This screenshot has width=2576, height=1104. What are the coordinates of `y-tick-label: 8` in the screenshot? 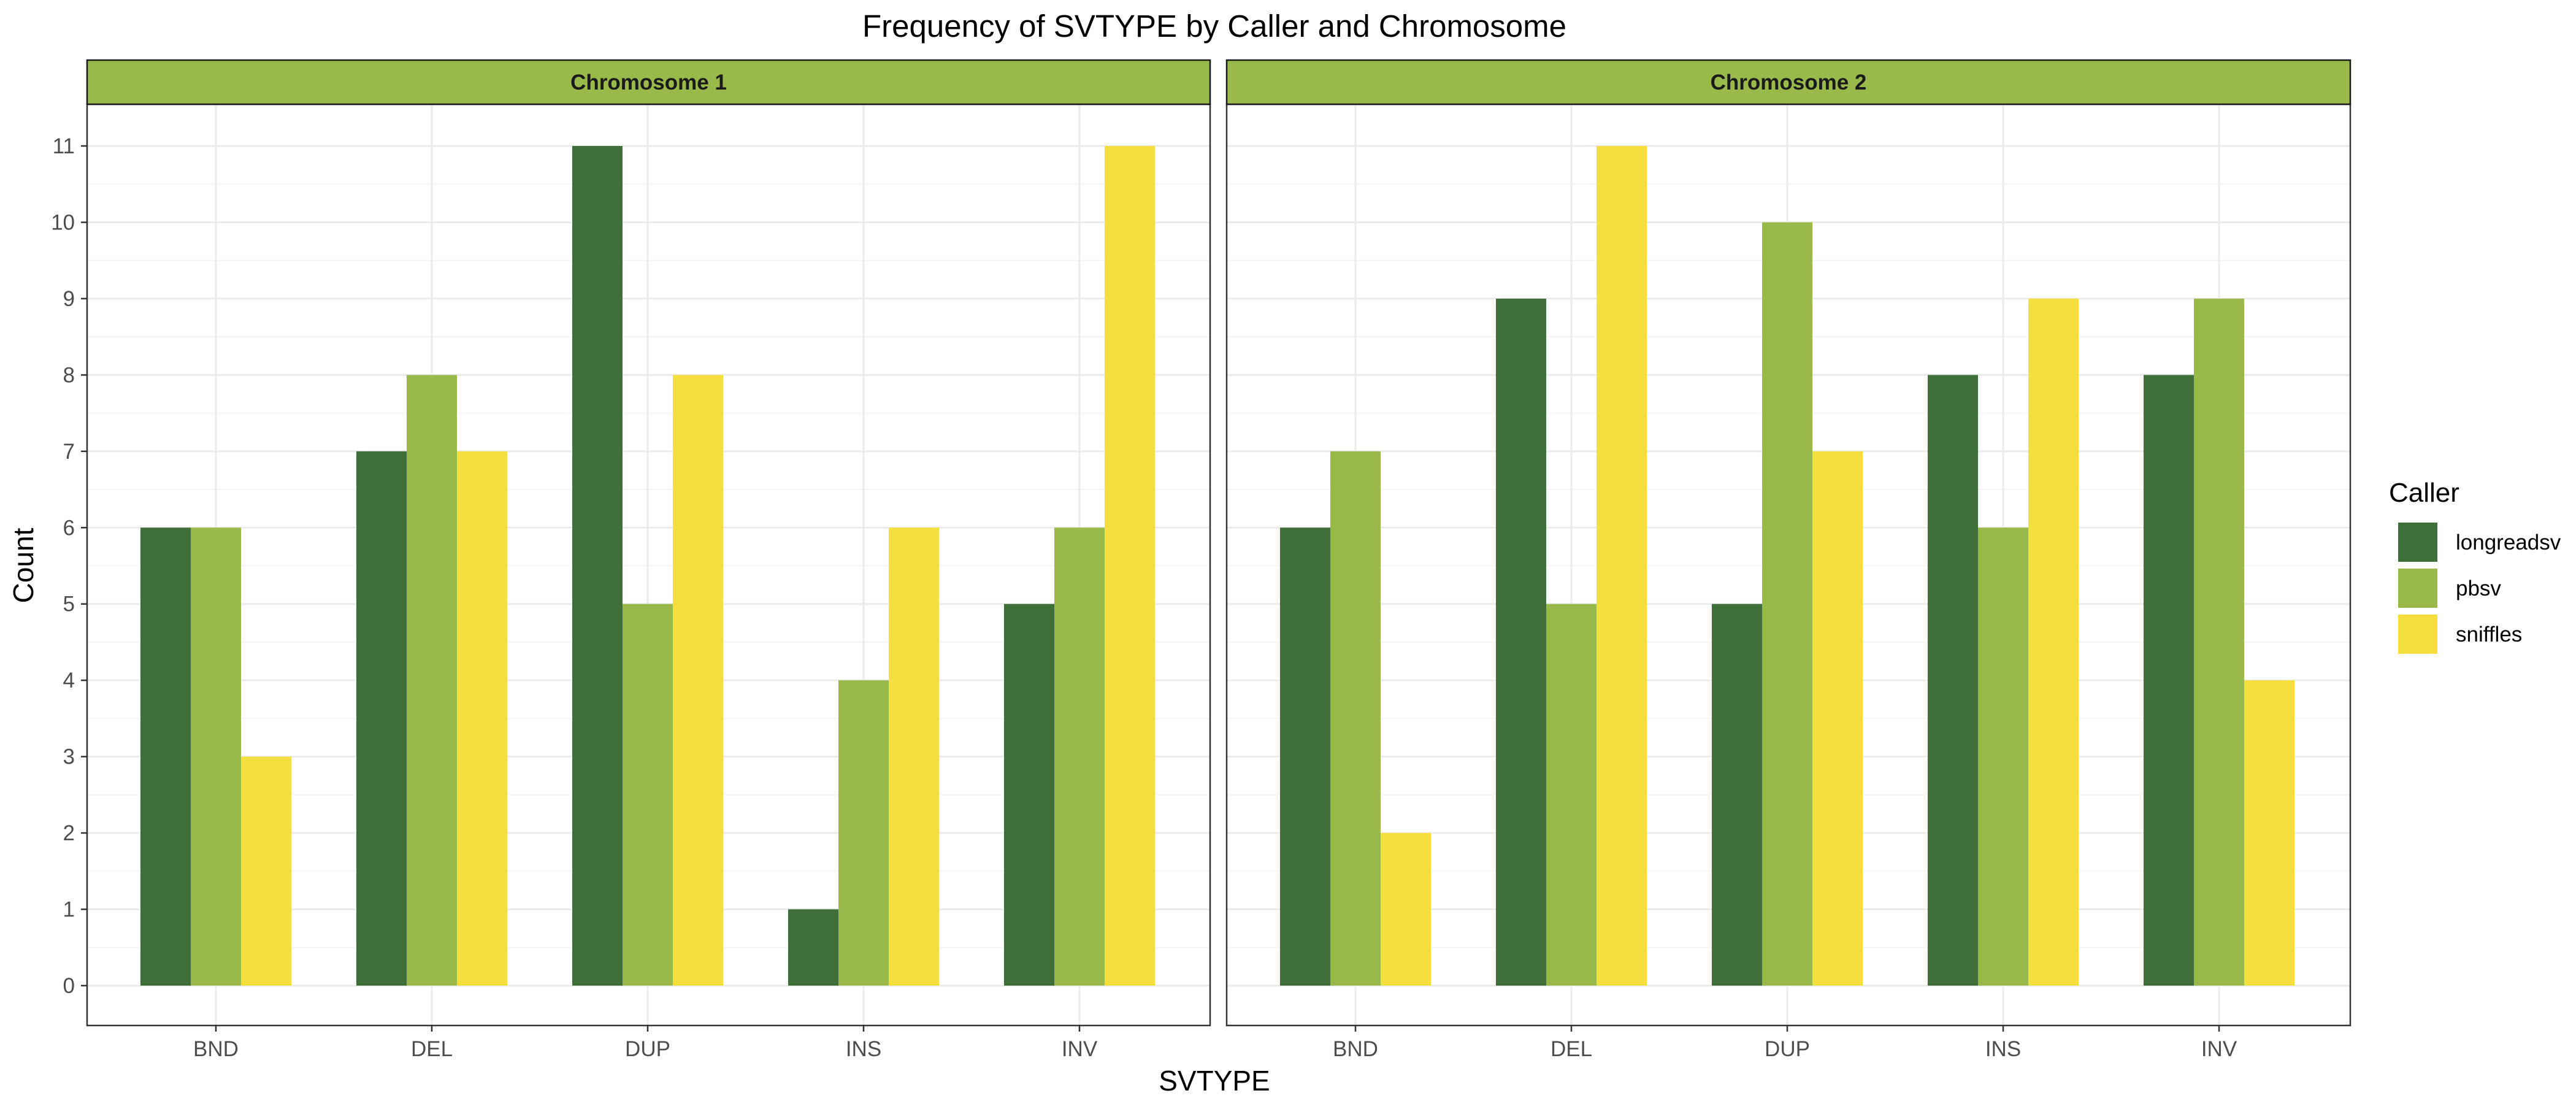 It's located at (69, 375).